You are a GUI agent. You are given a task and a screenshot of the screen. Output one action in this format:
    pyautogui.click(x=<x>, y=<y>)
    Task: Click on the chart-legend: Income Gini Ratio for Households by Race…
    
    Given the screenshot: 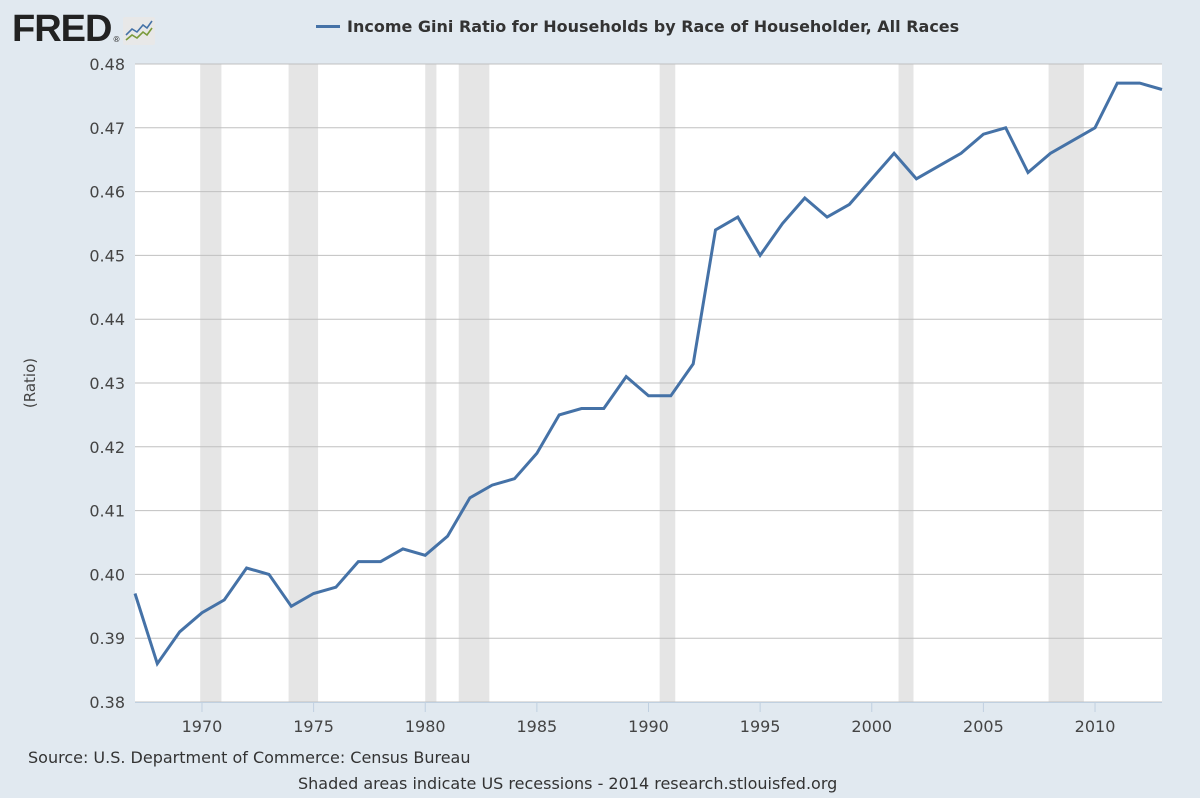 What is the action you would take?
    pyautogui.click(x=637, y=26)
    